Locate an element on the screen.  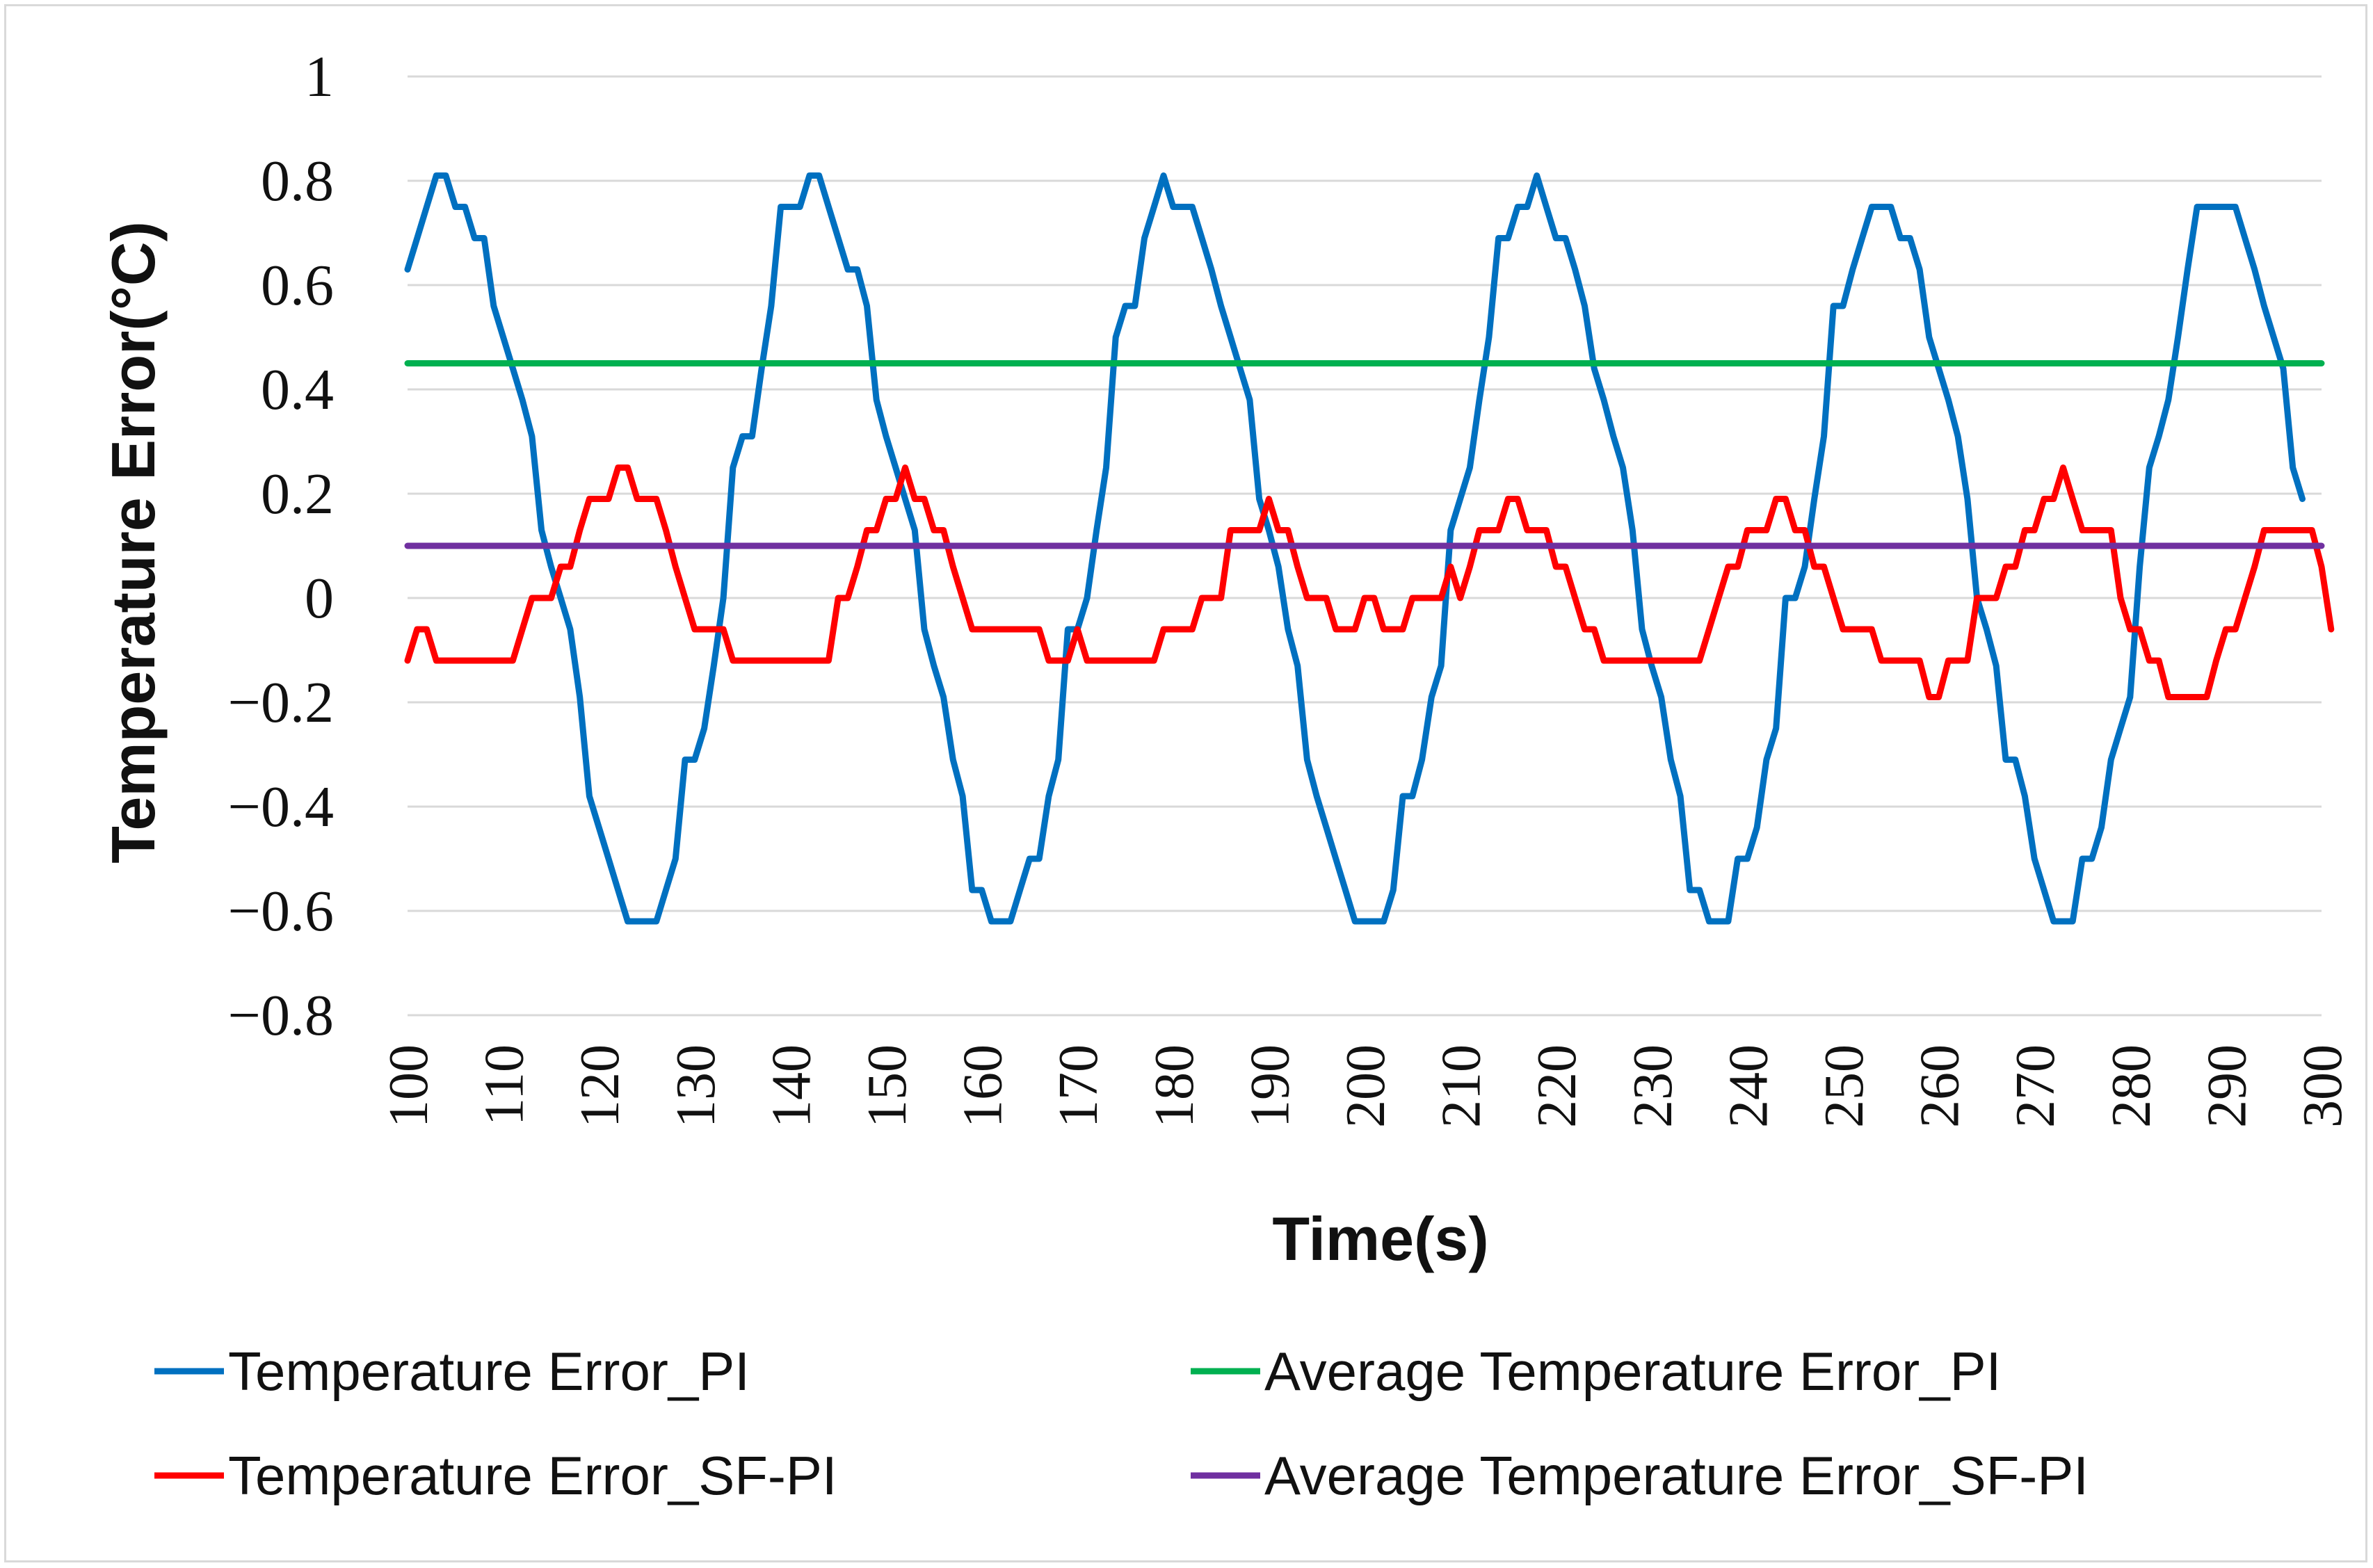
y-tick-label: 0.4 is located at coordinates (297, 389).